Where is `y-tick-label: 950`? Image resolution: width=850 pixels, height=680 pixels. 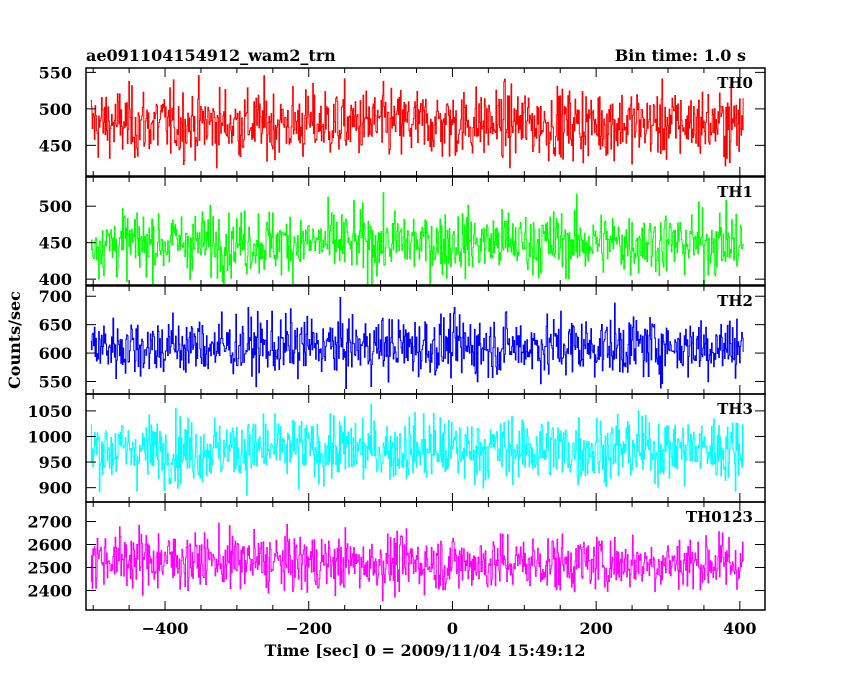 y-tick-label: 950 is located at coordinates (55, 462).